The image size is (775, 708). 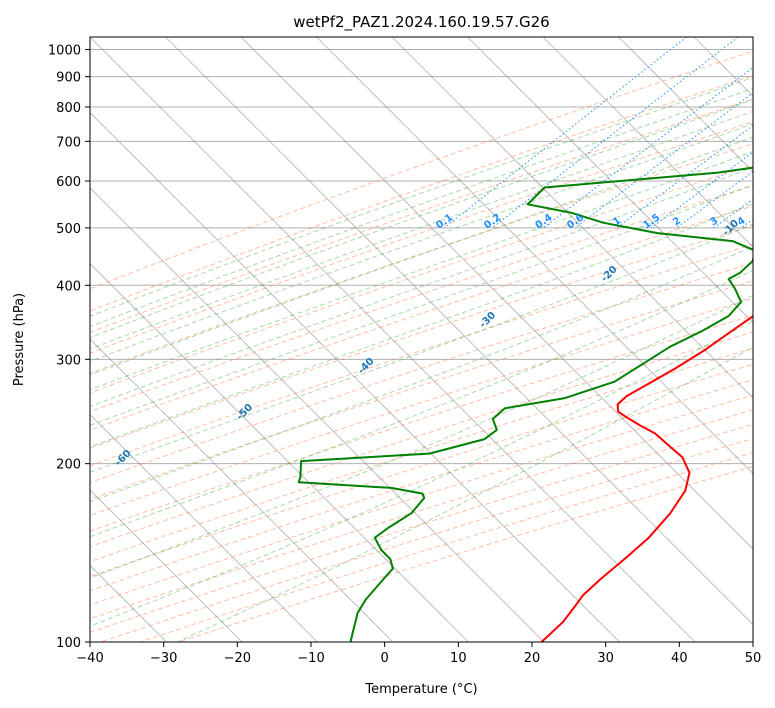 What do you see at coordinates (68, 142) in the screenshot?
I see `y-tick-label: 700` at bounding box center [68, 142].